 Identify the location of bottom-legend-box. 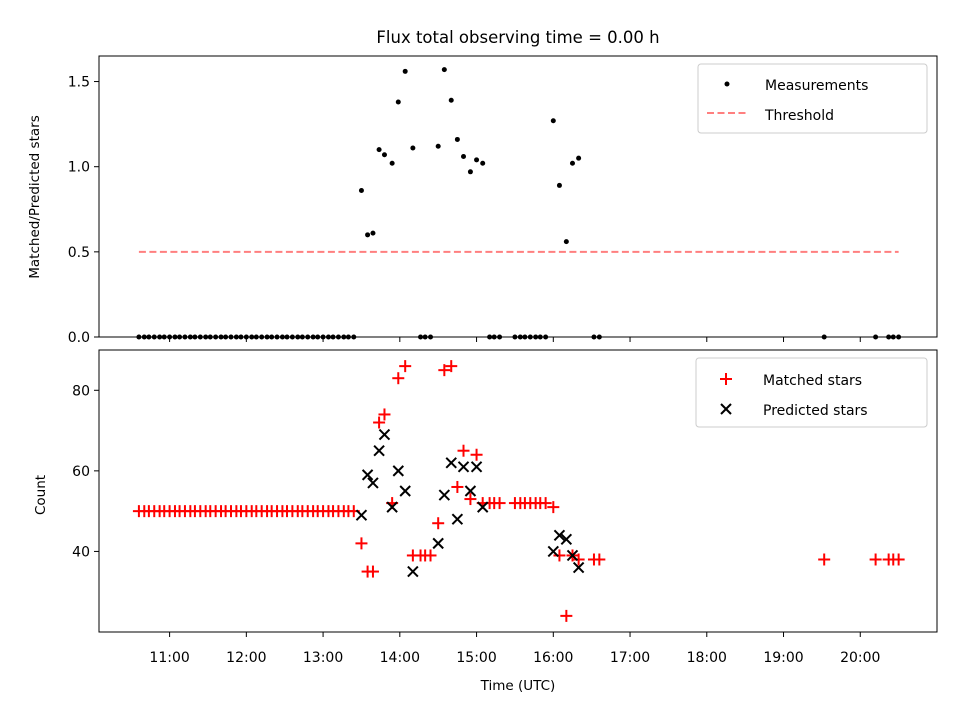
(811, 392).